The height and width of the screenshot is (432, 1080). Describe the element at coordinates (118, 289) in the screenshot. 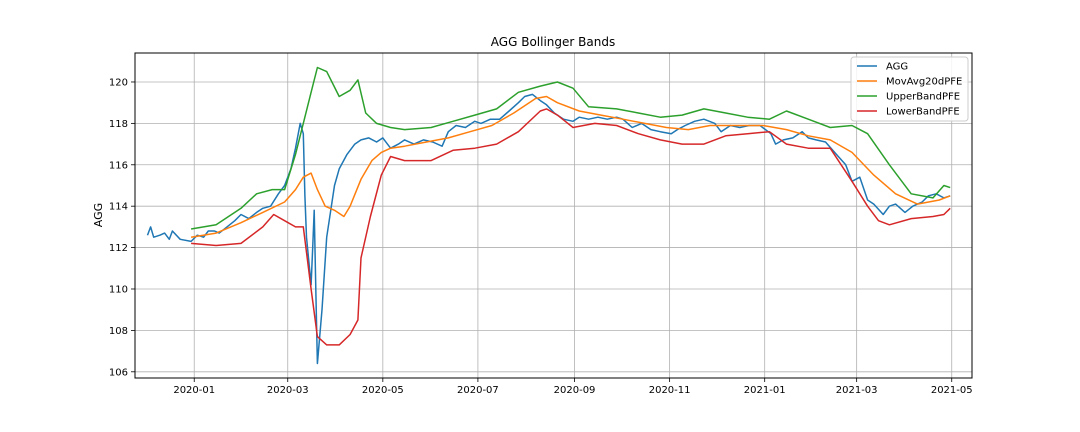

I see `y-tick-label: 110` at that location.